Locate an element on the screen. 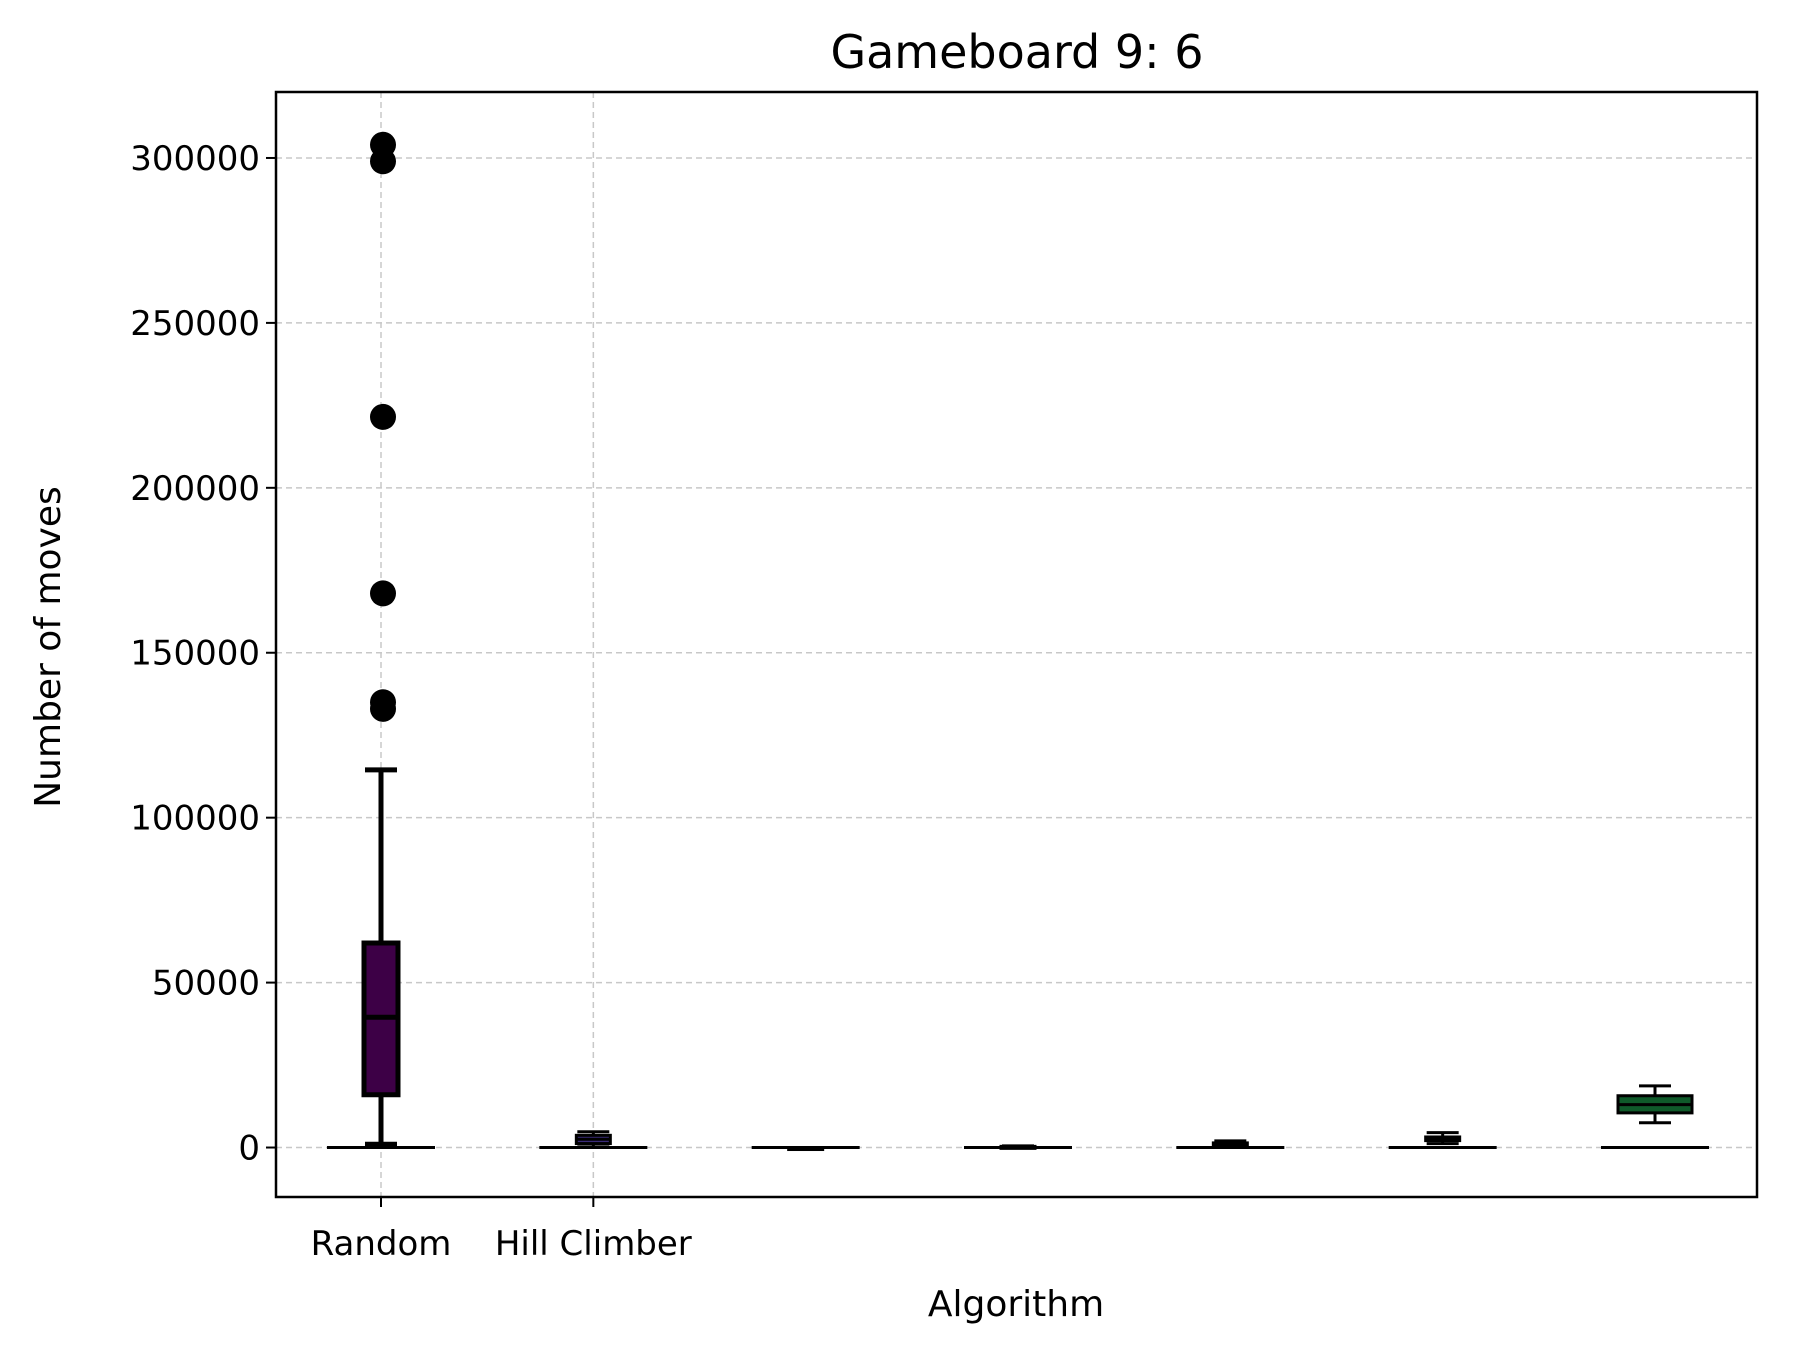 This screenshot has height=1361, width=1794. y-tick-label: 300000 is located at coordinates (195, 159).